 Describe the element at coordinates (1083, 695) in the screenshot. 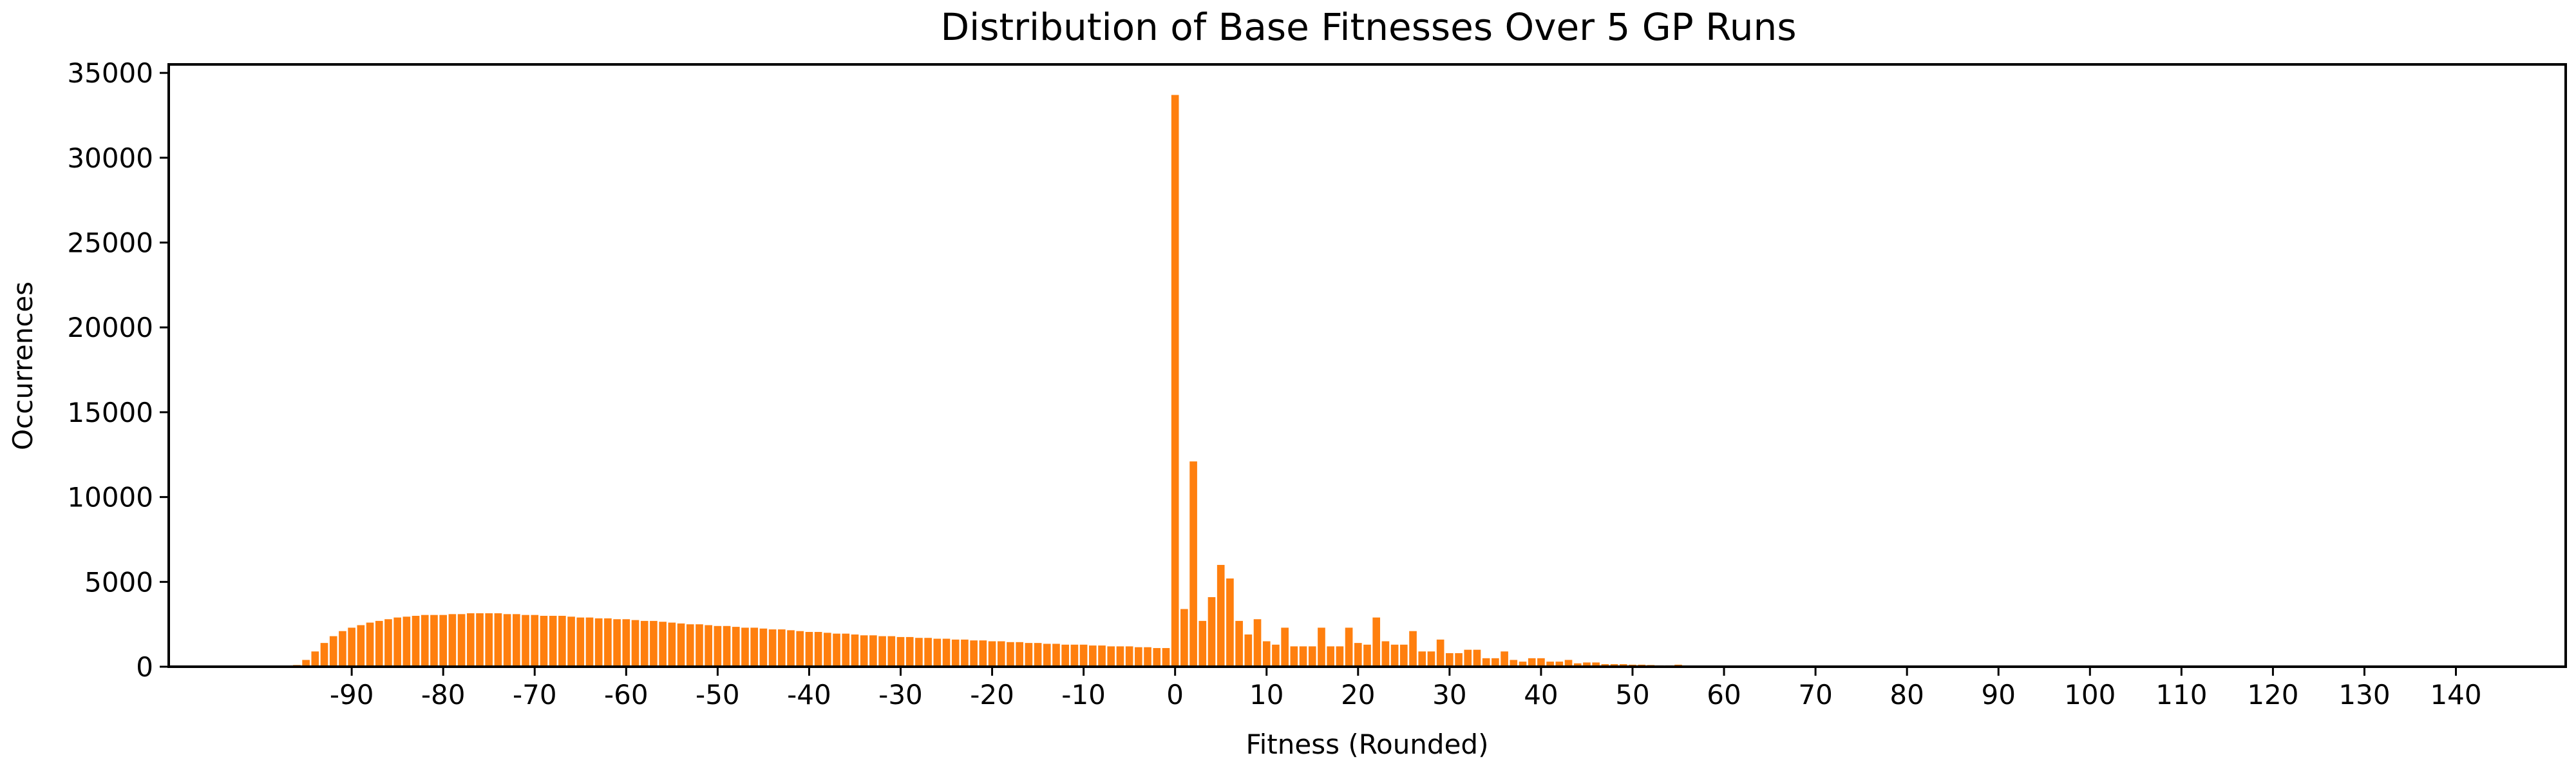

I see `x-tick-label: -10` at that location.